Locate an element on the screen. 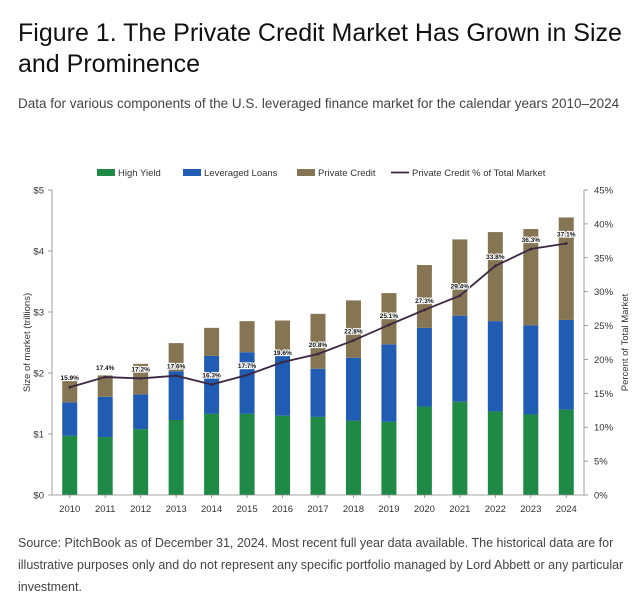 The height and width of the screenshot is (607, 643). data-label-2011: 17.4% is located at coordinates (105, 368).